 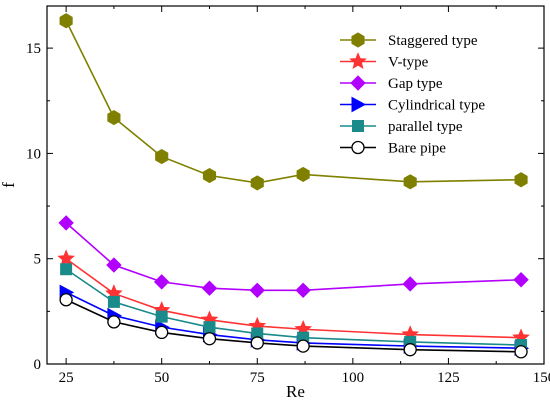 I want to click on y-tick-label: 15, so click(x=33, y=49).